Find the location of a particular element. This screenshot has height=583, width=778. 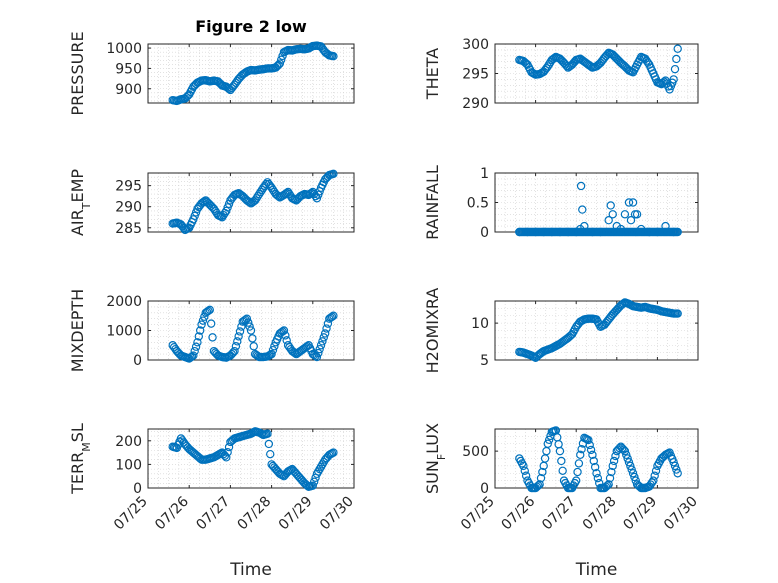

y-axis-label-pressure: PRESSURE is located at coordinates (77, 73).